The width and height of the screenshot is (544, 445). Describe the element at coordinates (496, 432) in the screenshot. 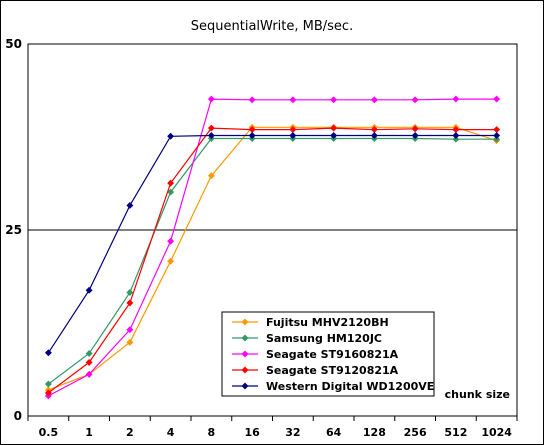

I see `x-tick-label: 1024` at that location.